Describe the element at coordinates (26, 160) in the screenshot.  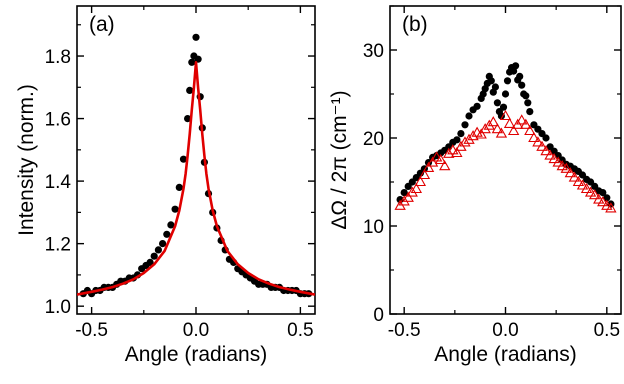
I see `chart0-y-axis-title: Intensity (norm.)` at that location.